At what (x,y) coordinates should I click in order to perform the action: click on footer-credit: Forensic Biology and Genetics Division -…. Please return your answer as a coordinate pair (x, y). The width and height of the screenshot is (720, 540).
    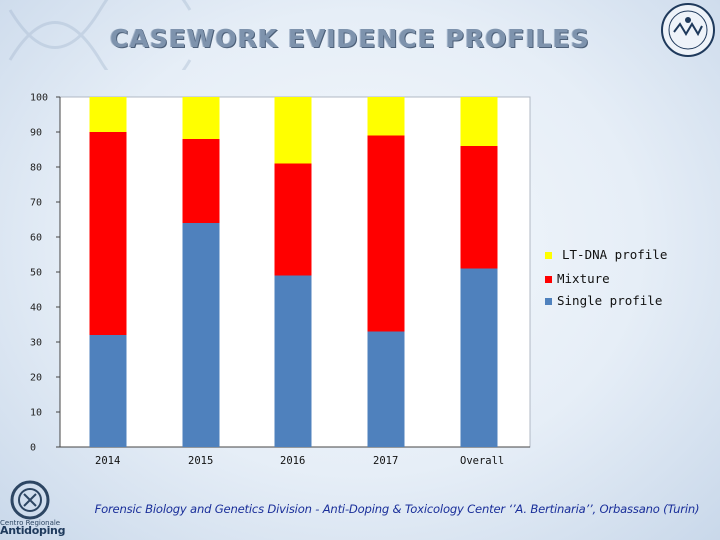
    Looking at the image, I should click on (397, 509).